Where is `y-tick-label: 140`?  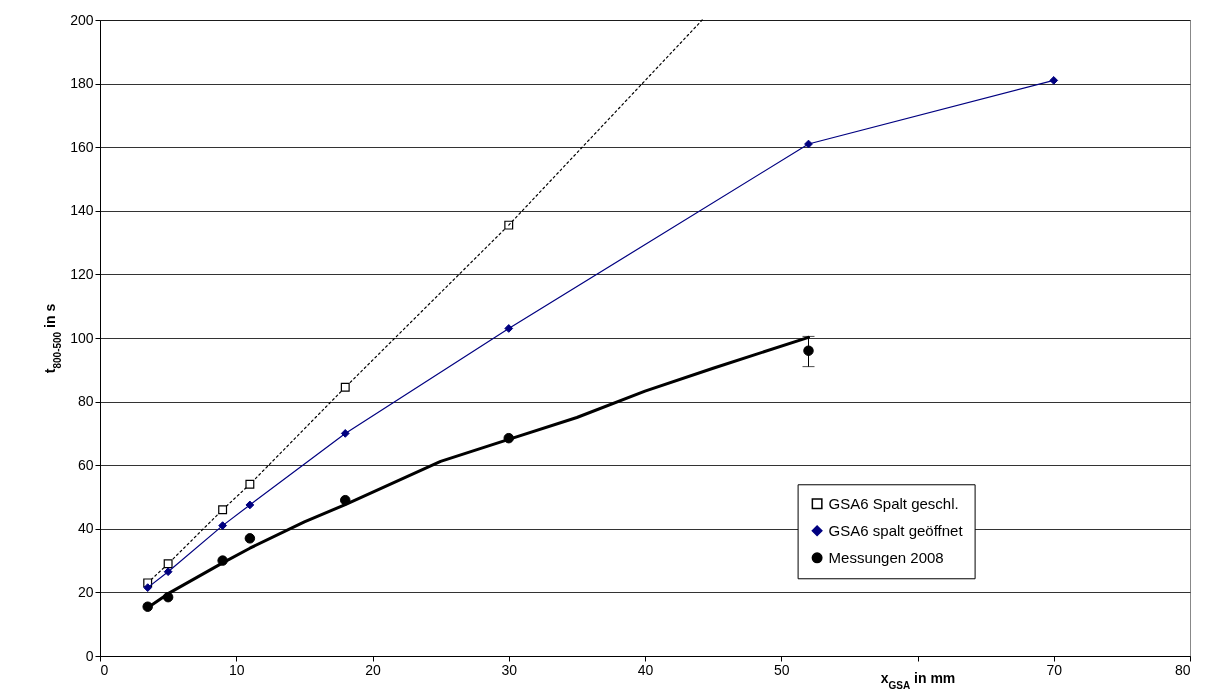 y-tick-label: 140 is located at coordinates (82, 210).